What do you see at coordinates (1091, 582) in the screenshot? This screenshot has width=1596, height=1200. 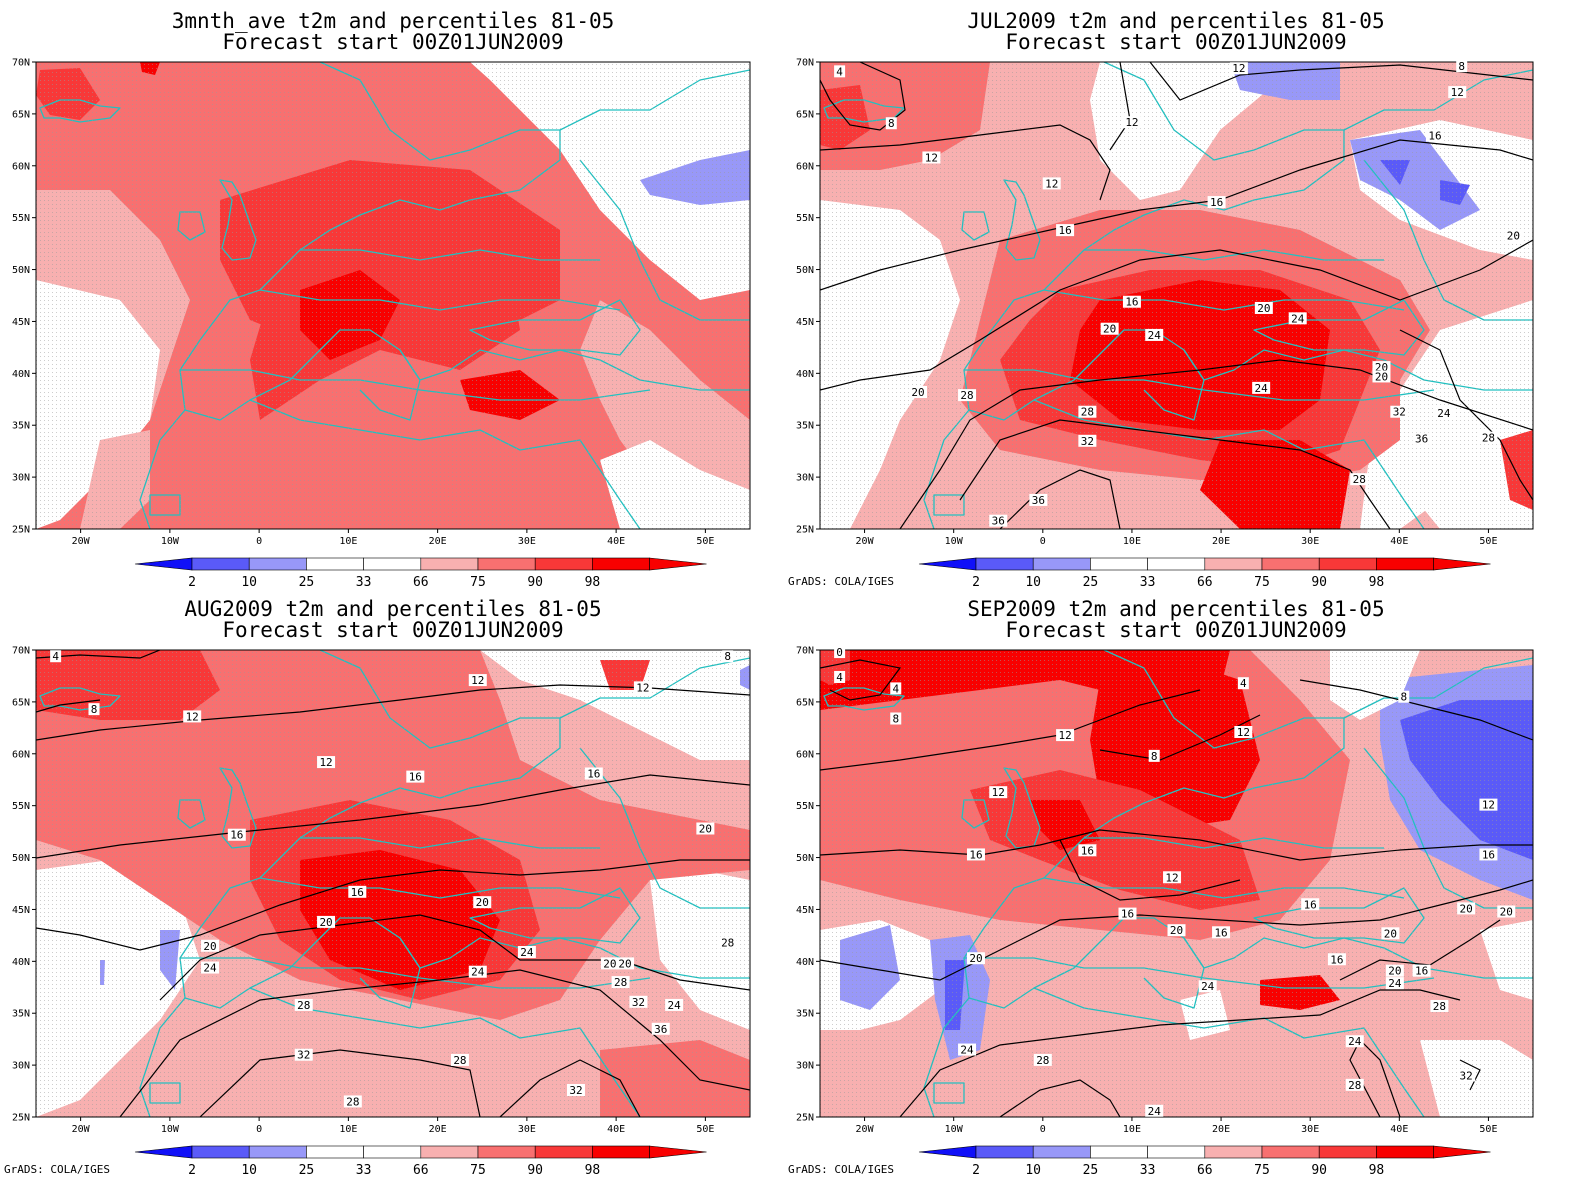 I see `colorbar-label: 25` at bounding box center [1091, 582].